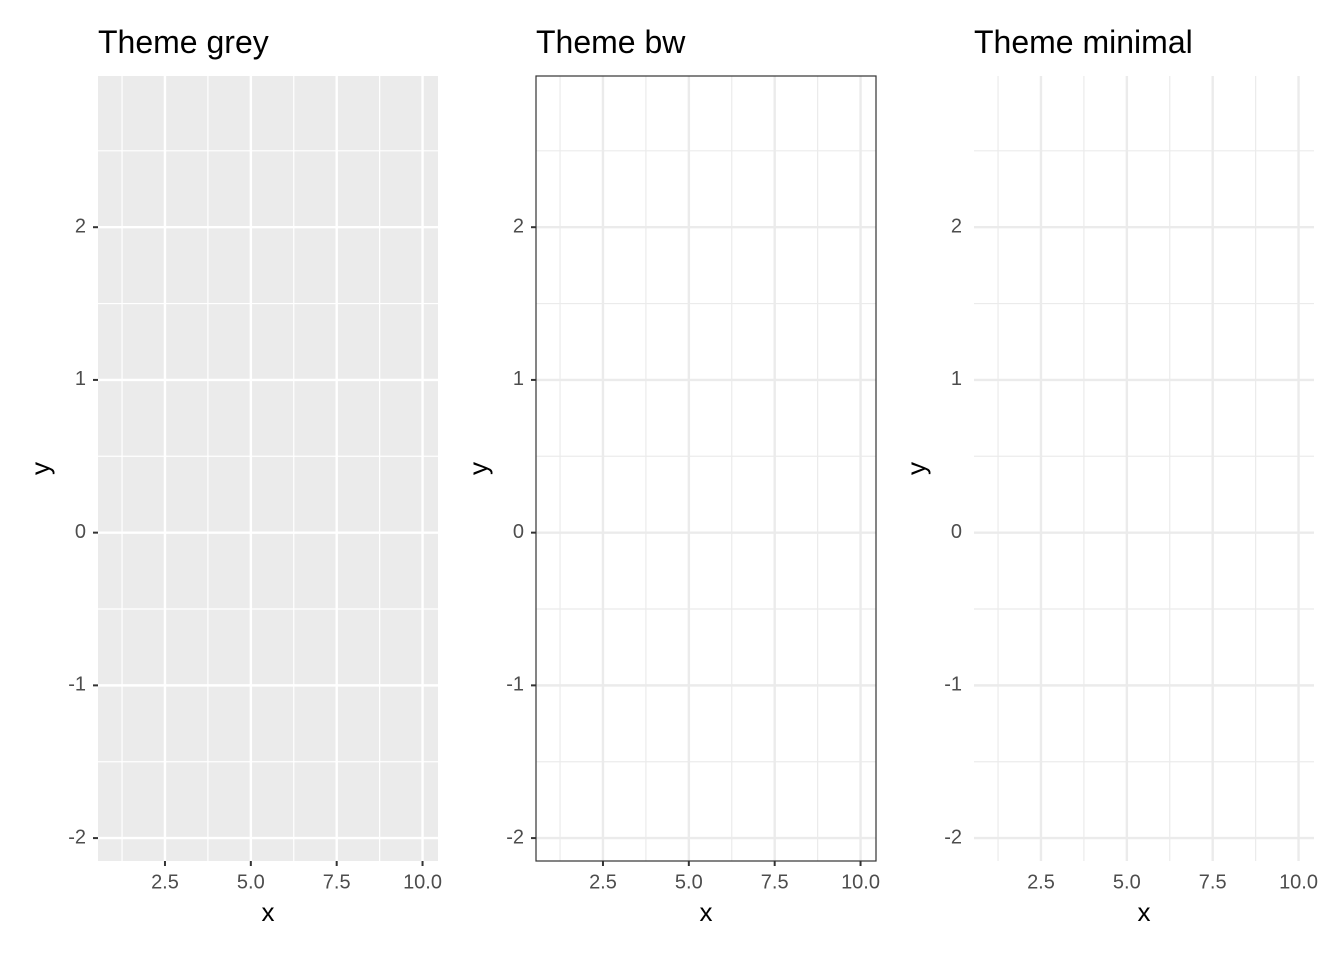 The width and height of the screenshot is (1344, 960). Describe the element at coordinates (1083, 42) in the screenshot. I see `chart-title: Theme minimal` at that location.